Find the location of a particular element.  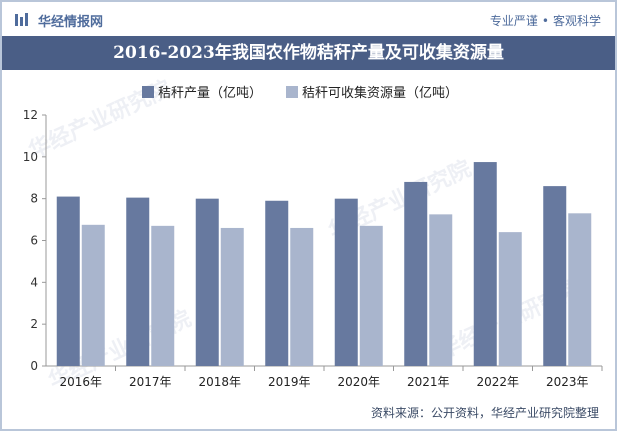

brand: 华经情报网 is located at coordinates (58, 20).